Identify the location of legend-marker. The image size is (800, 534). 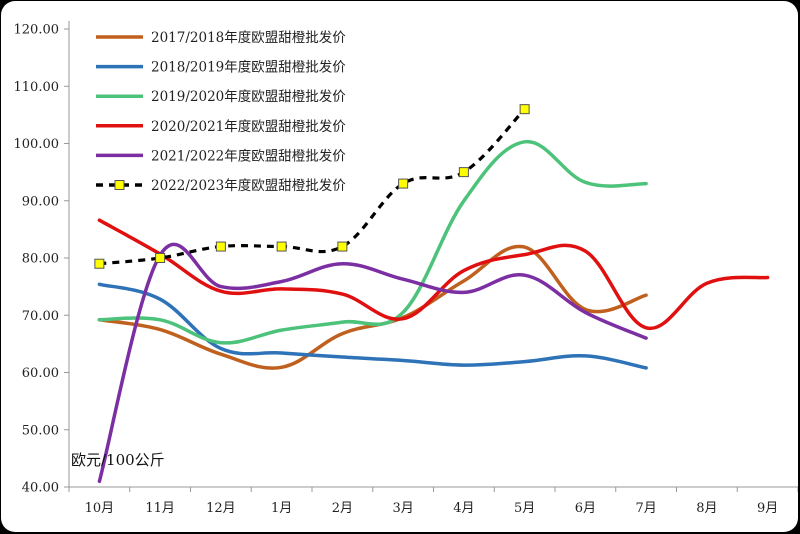
(119, 185).